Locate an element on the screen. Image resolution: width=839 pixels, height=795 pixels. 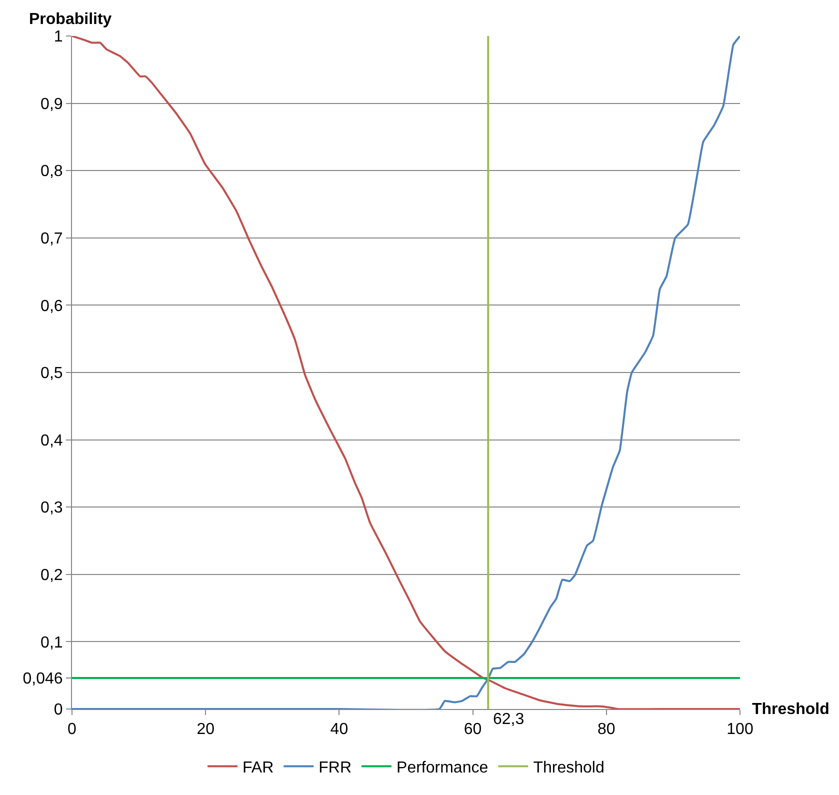
x-tick-label: 60 is located at coordinates (473, 729).